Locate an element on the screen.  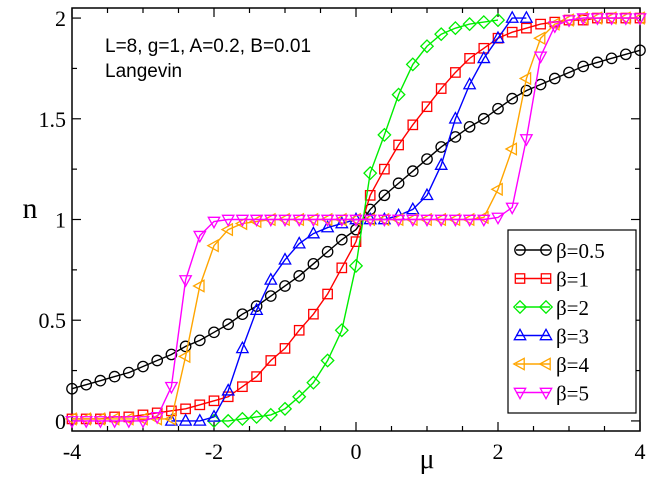
legend-label: β=2 is located at coordinates (572, 308).